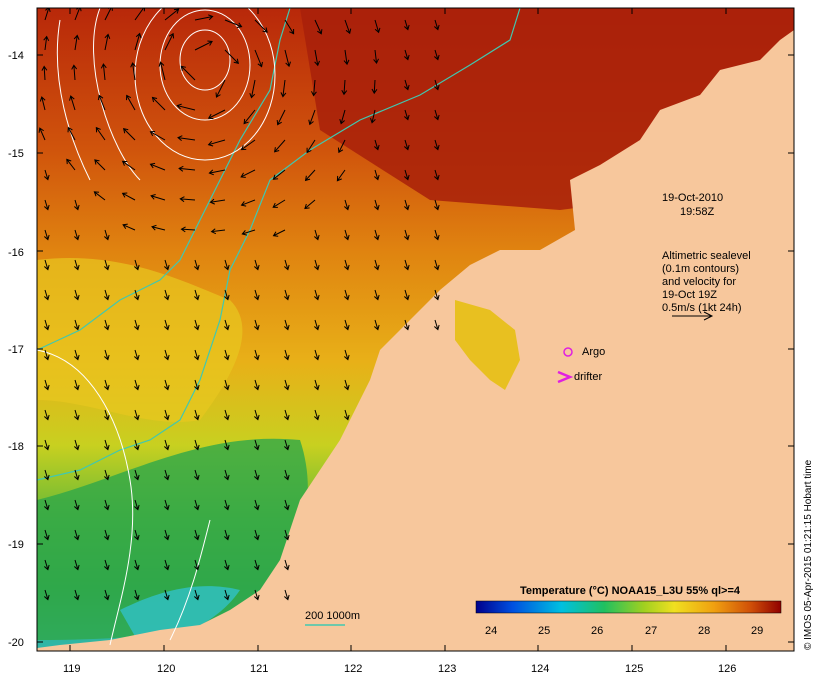 The width and height of the screenshot is (820, 680). What do you see at coordinates (72, 669) in the screenshot?
I see `x-tick-label: 119` at bounding box center [72, 669].